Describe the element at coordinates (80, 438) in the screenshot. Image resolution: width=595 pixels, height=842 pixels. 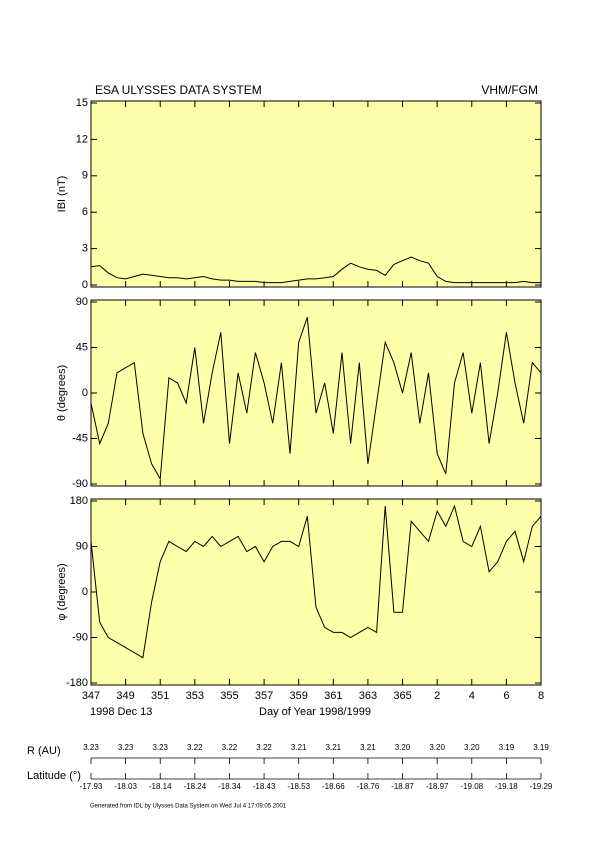
I see `y-tick-label: -45` at that location.